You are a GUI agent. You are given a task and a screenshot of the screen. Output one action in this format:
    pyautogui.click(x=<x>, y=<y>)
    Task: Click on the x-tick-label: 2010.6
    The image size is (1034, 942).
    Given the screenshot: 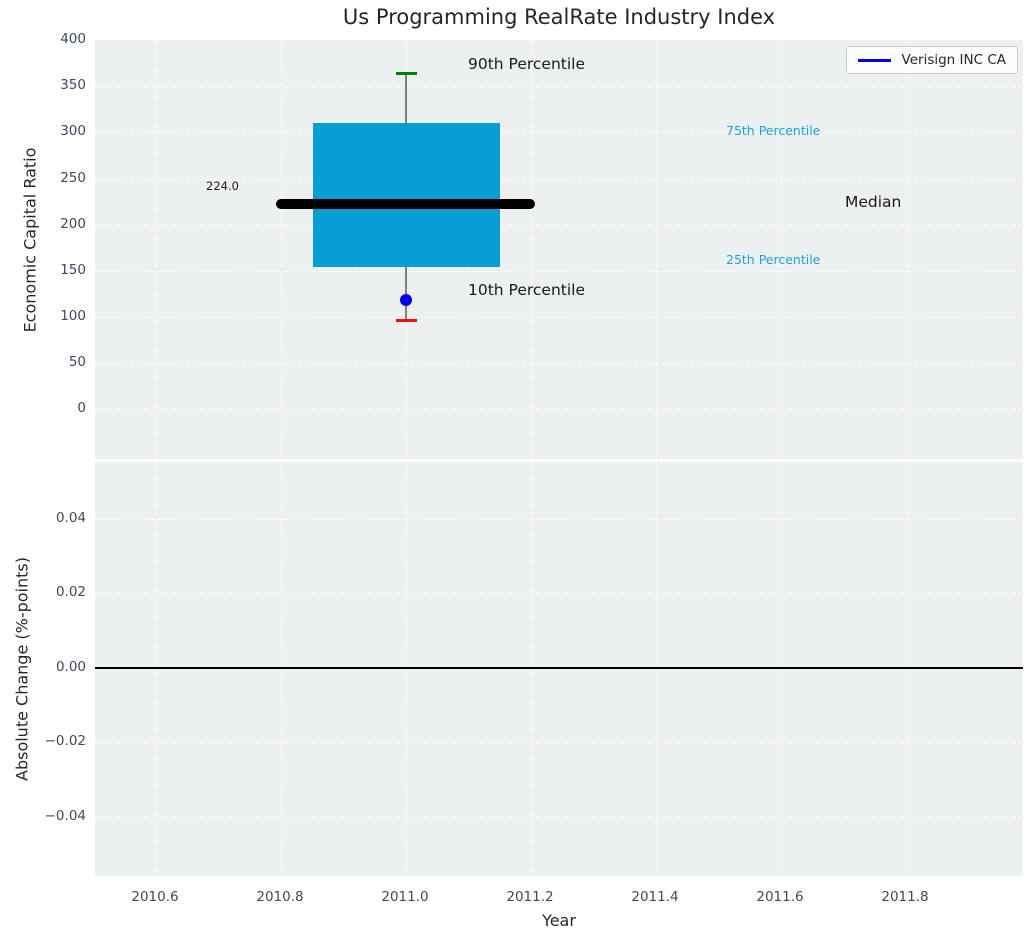 What is the action you would take?
    pyautogui.click(x=155, y=897)
    